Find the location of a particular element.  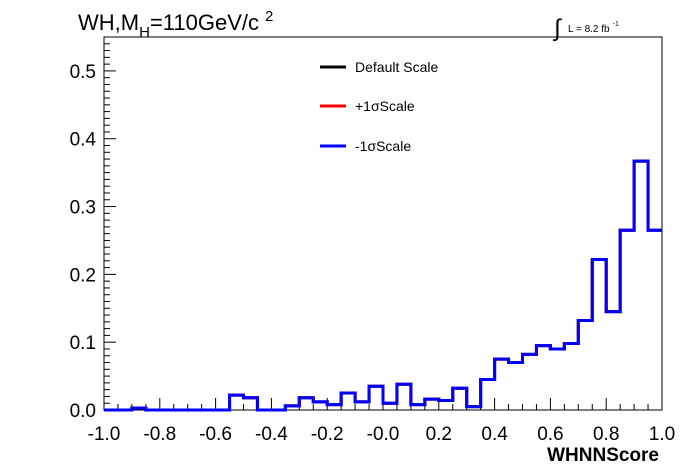

x-tick-label: -1.0 is located at coordinates (104, 434).